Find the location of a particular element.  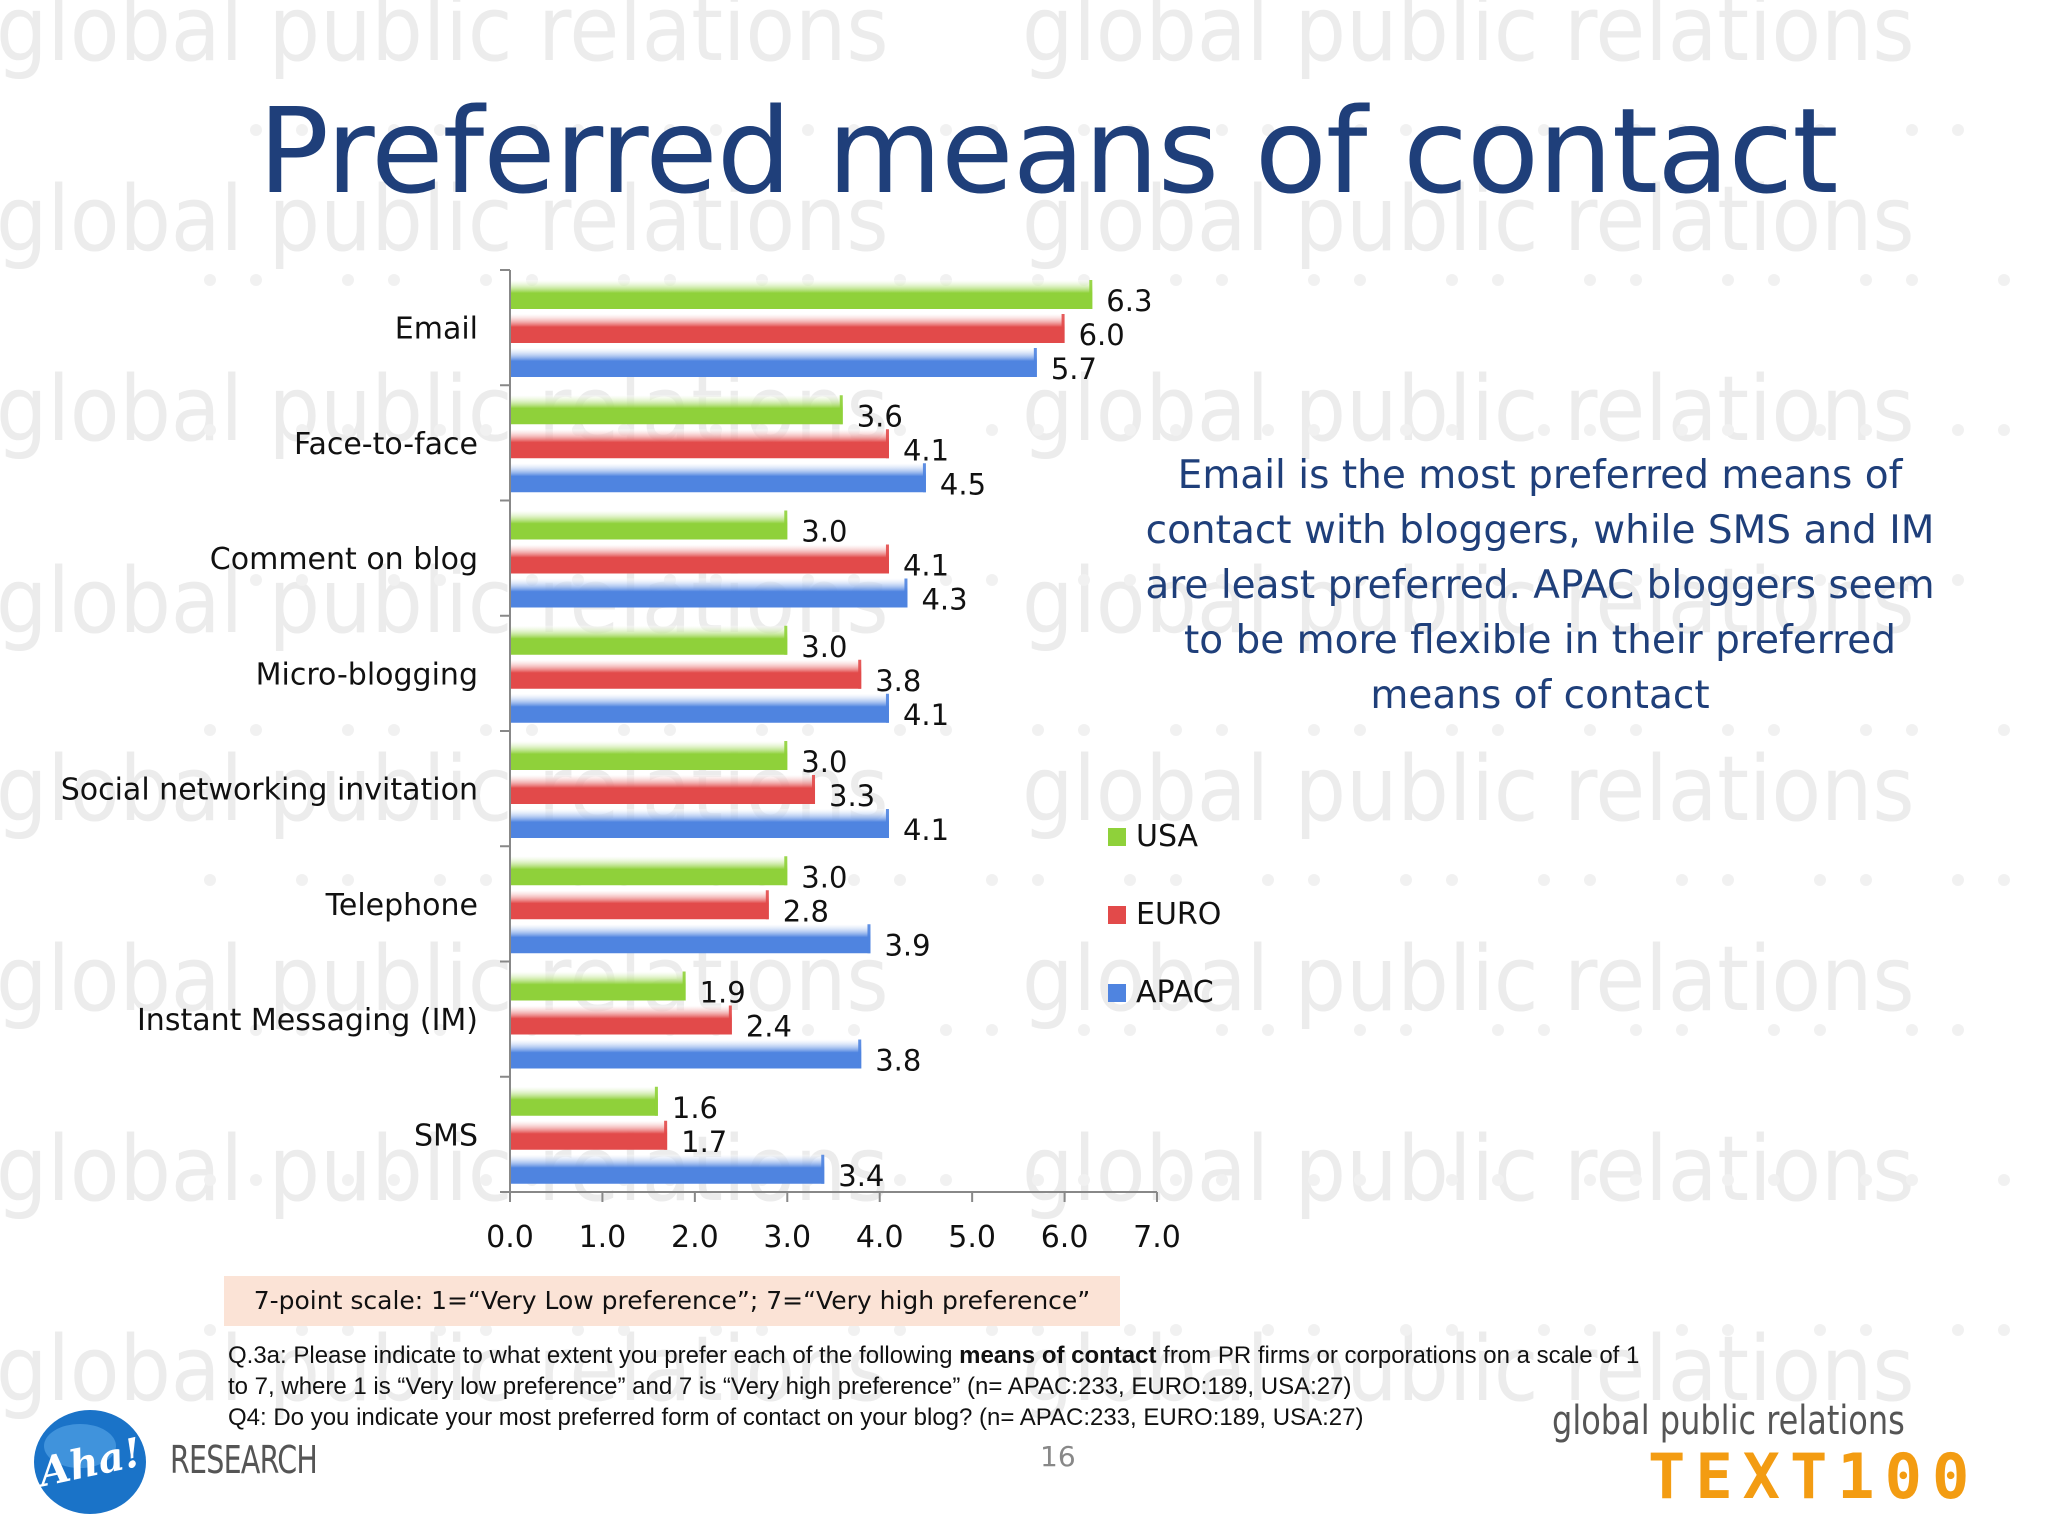

page-title: Preferred means of contact is located at coordinates (1048, 151).